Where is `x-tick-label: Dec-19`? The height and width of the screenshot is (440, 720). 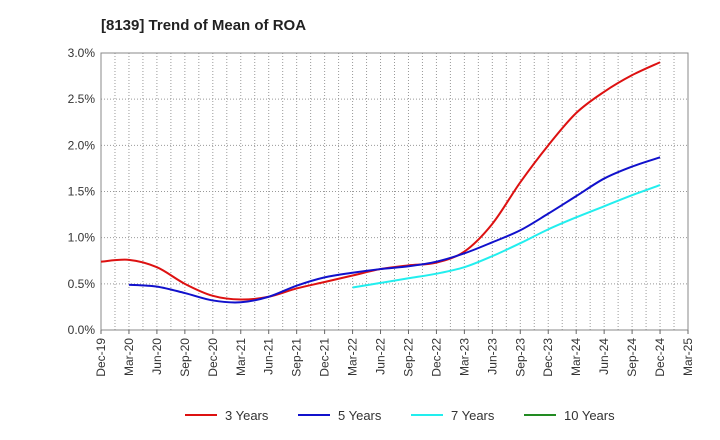
x-tick-label: Dec-19 is located at coordinates (101, 357).